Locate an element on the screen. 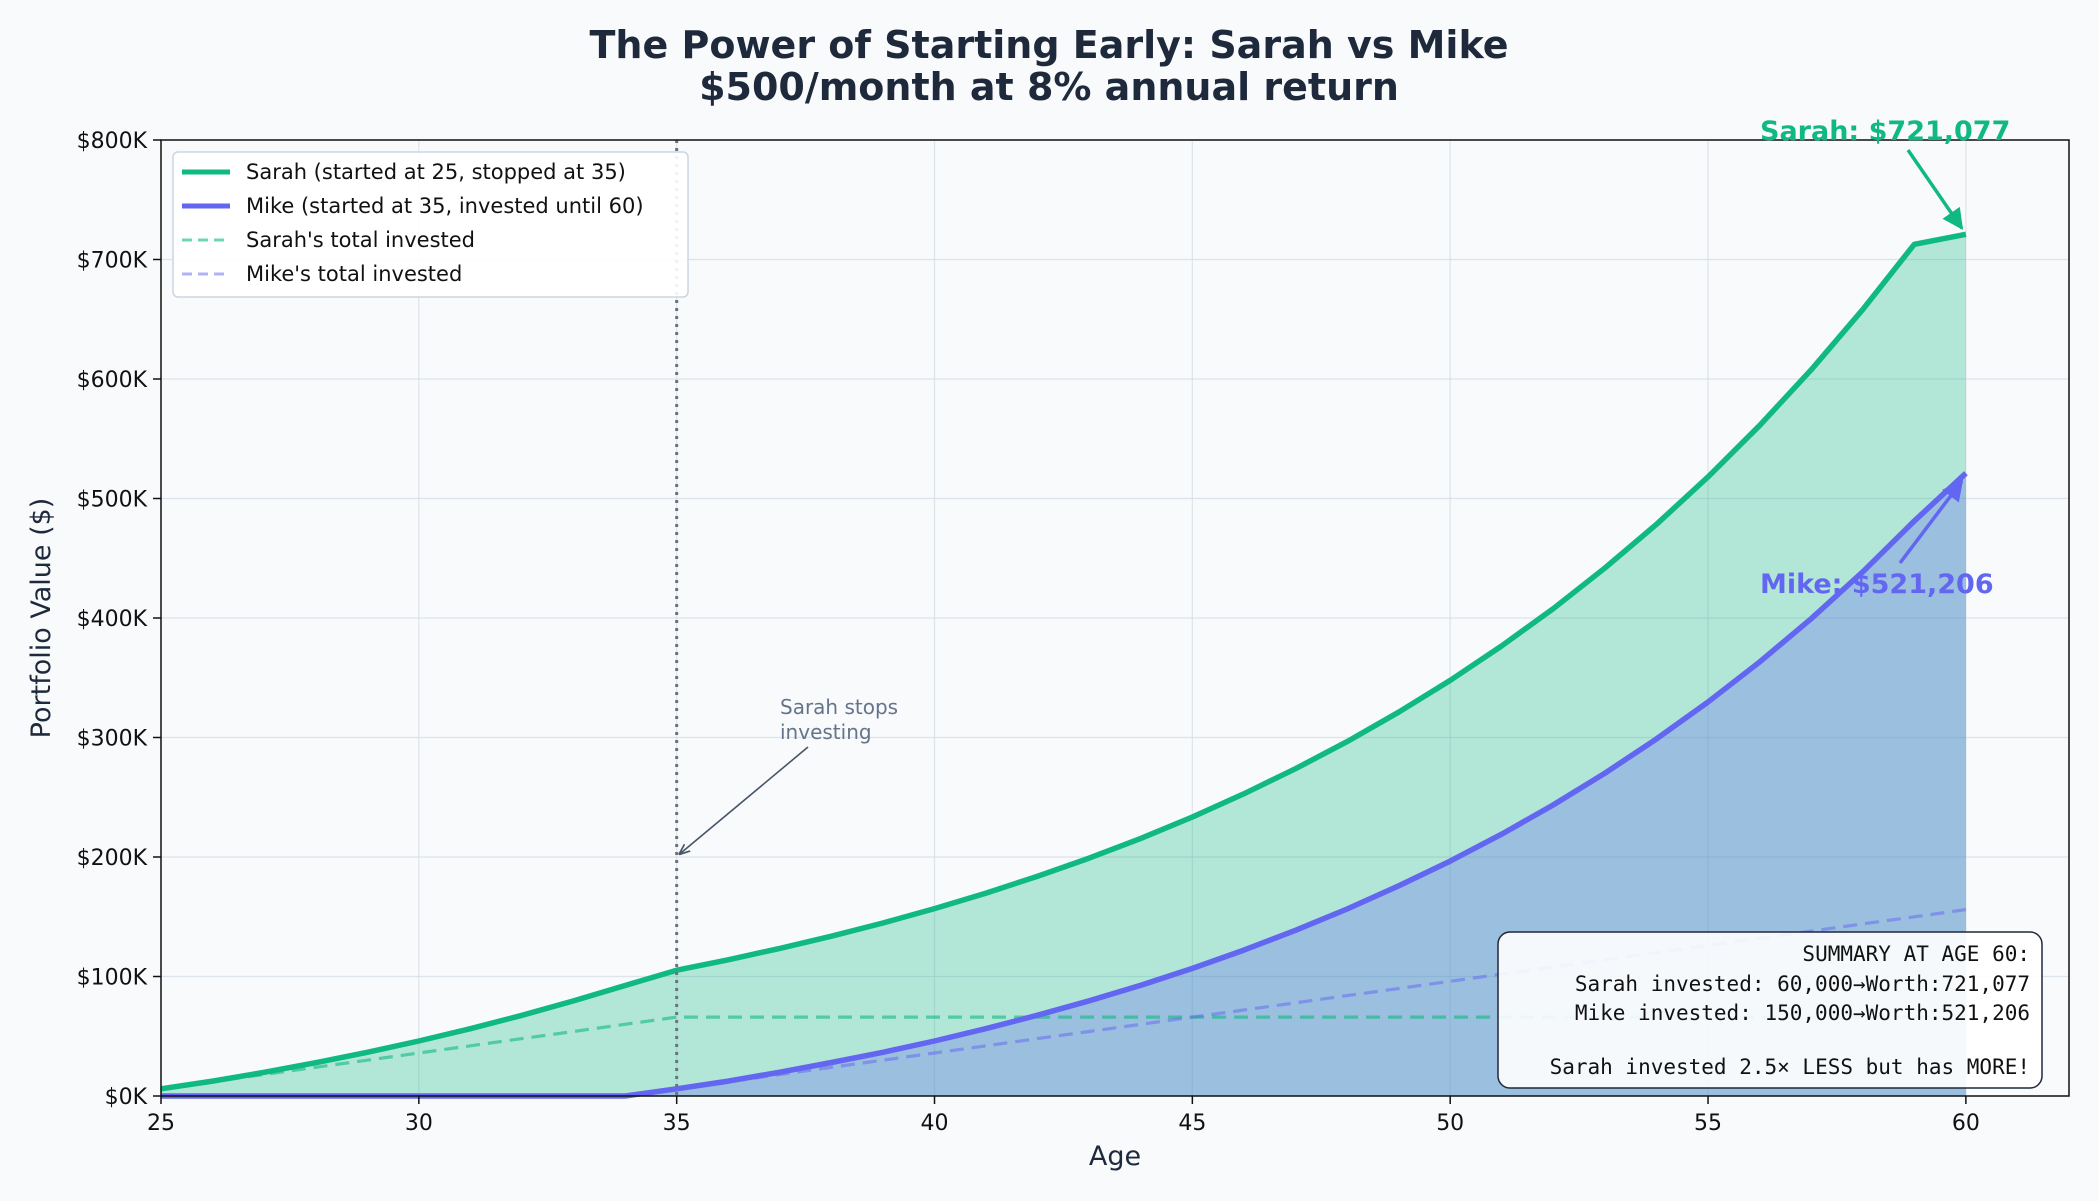 This screenshot has width=2099, height=1201. x-tick-label: 45 is located at coordinates (1192, 1123).